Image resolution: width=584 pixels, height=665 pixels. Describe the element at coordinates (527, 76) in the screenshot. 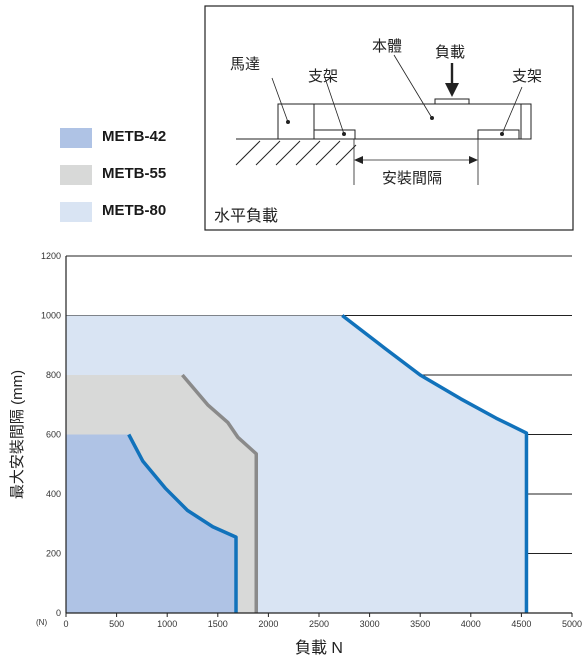

I see `label-bracket-right: 支架` at that location.